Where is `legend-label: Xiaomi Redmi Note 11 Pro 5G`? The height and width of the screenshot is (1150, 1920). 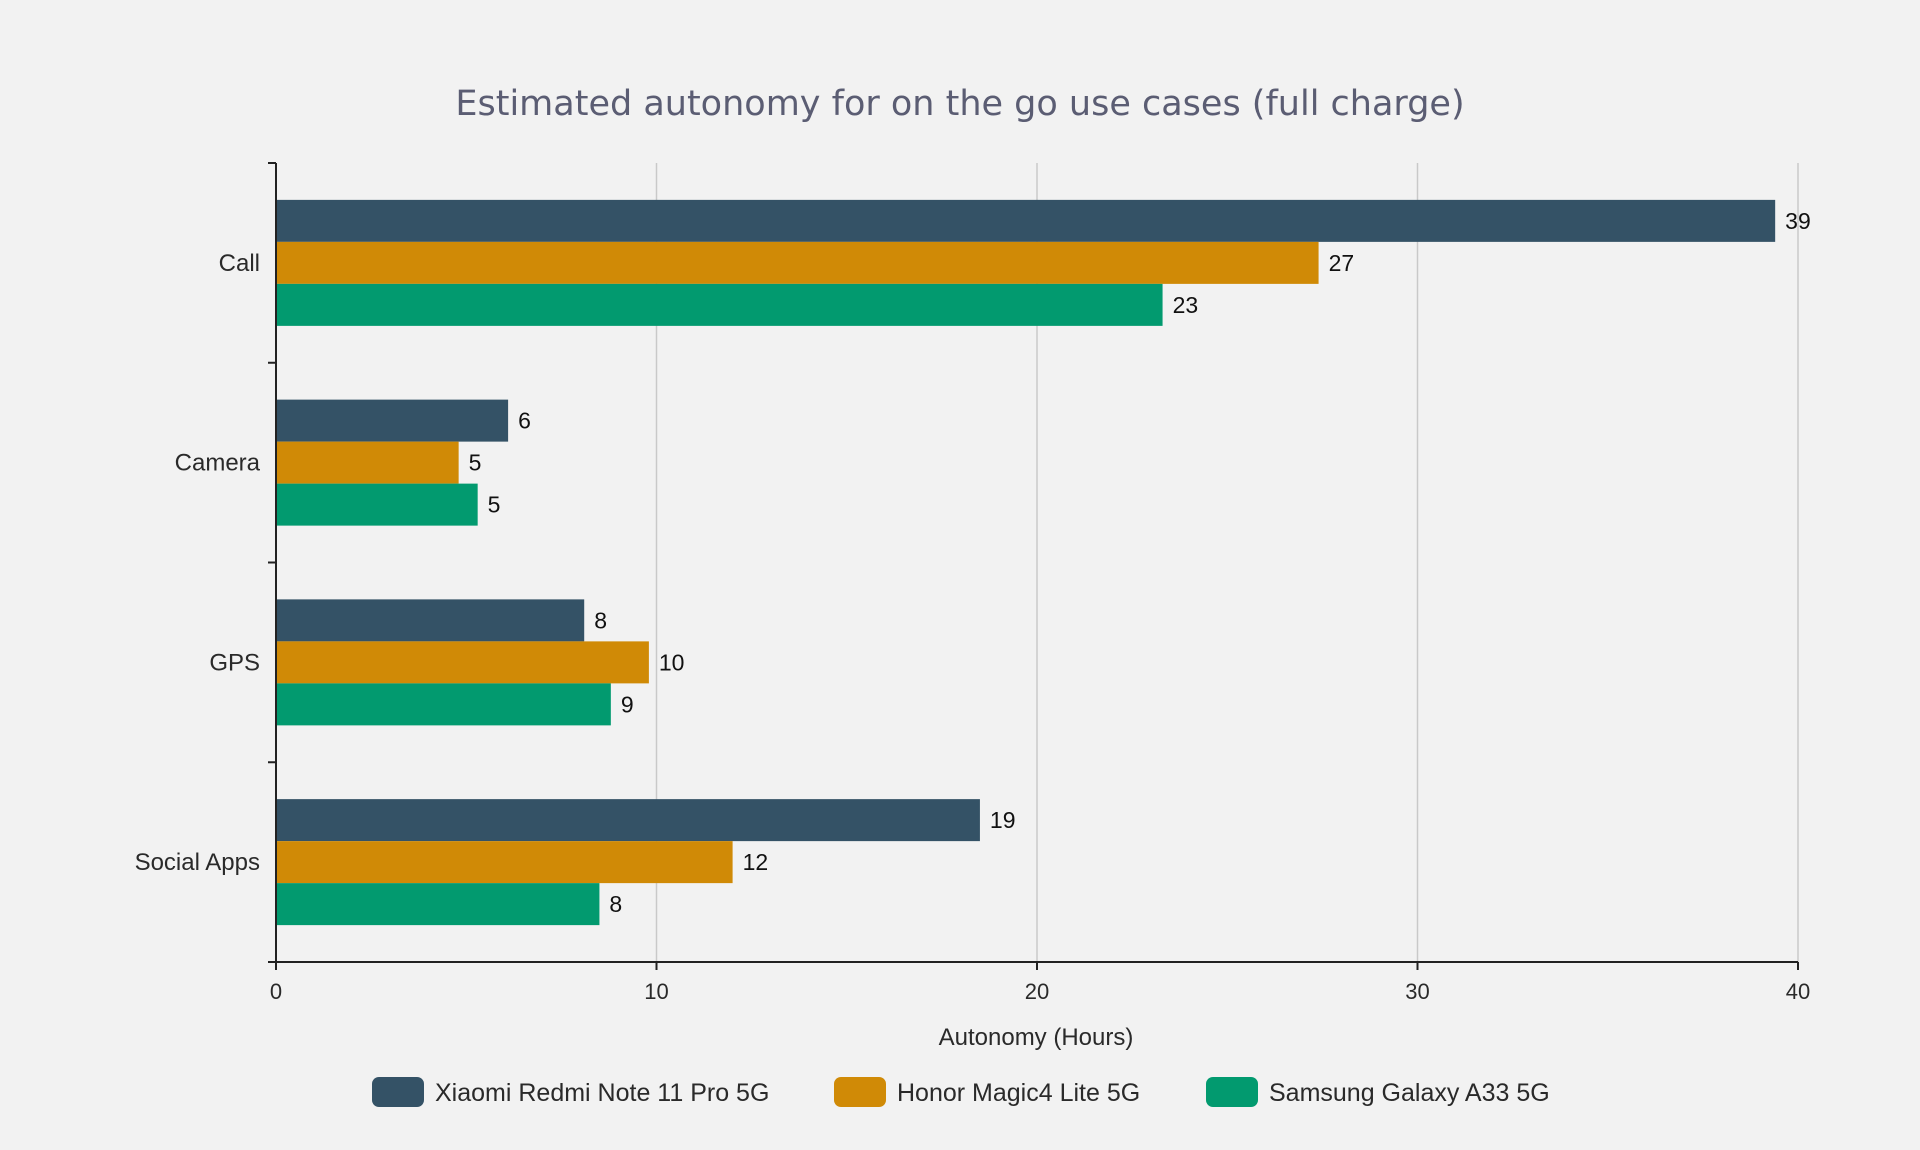
legend-label: Xiaomi Redmi Note 11 Pro 5G is located at coordinates (602, 1093).